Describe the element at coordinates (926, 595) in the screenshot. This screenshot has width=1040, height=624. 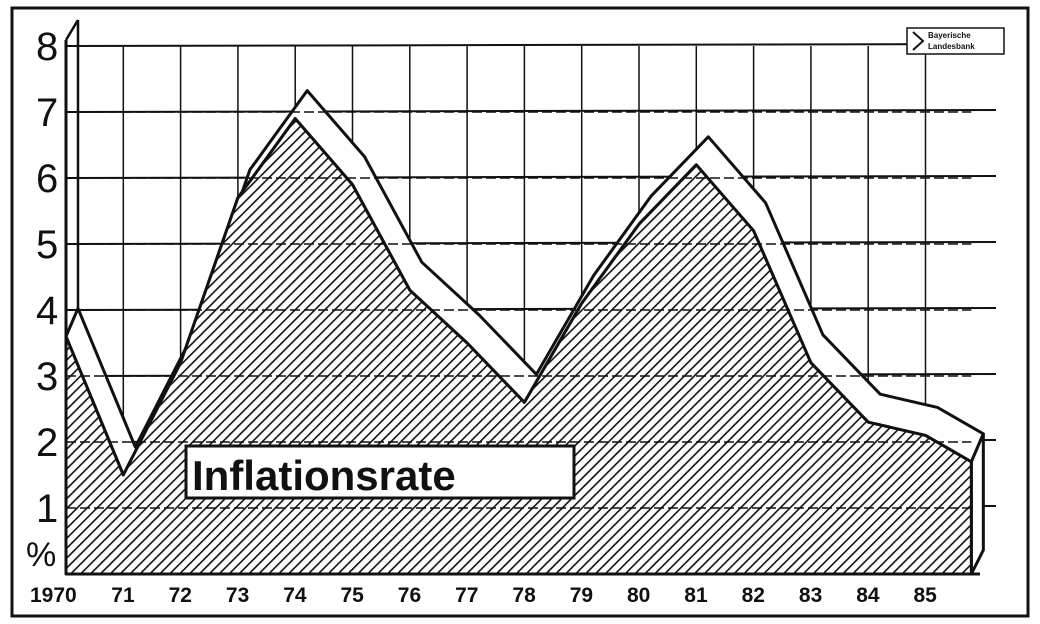
I see `x-tick-label: 85` at that location.